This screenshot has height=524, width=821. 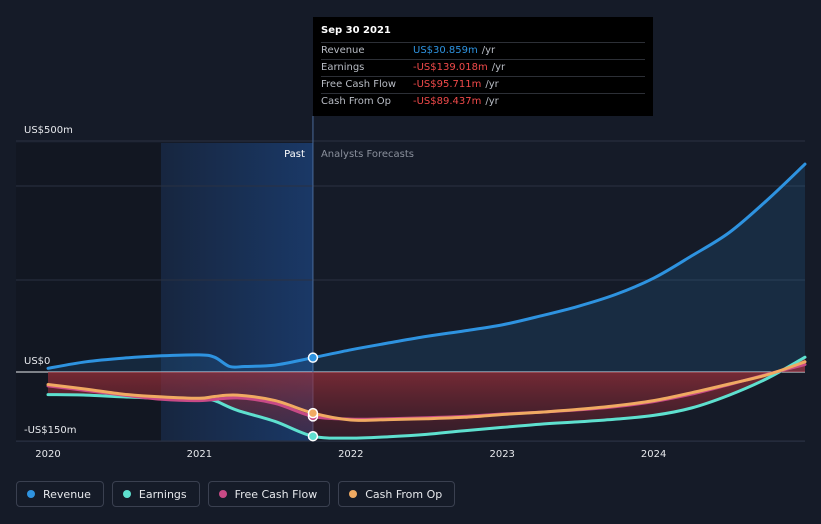 I want to click on x-tick-label: 2020, so click(x=47, y=454).